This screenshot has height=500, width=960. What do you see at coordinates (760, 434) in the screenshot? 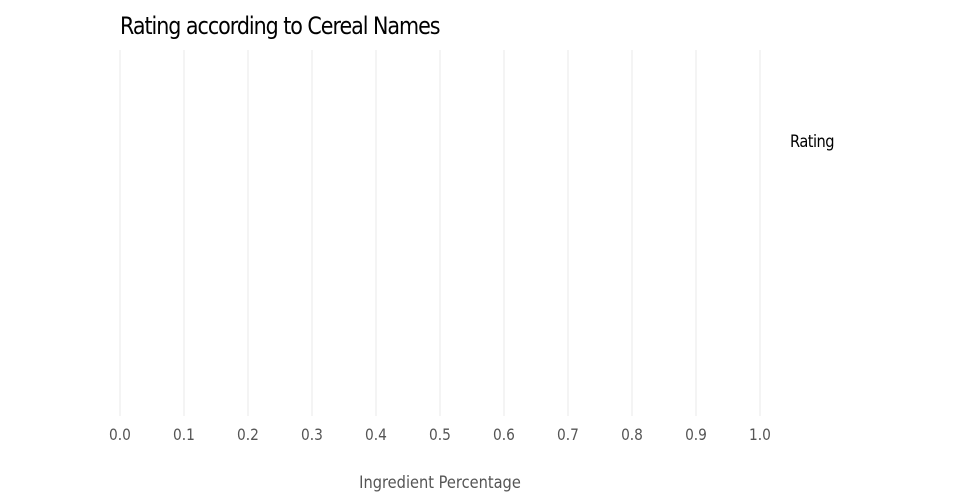
I see `x-tick-label: 1.0` at bounding box center [760, 434].